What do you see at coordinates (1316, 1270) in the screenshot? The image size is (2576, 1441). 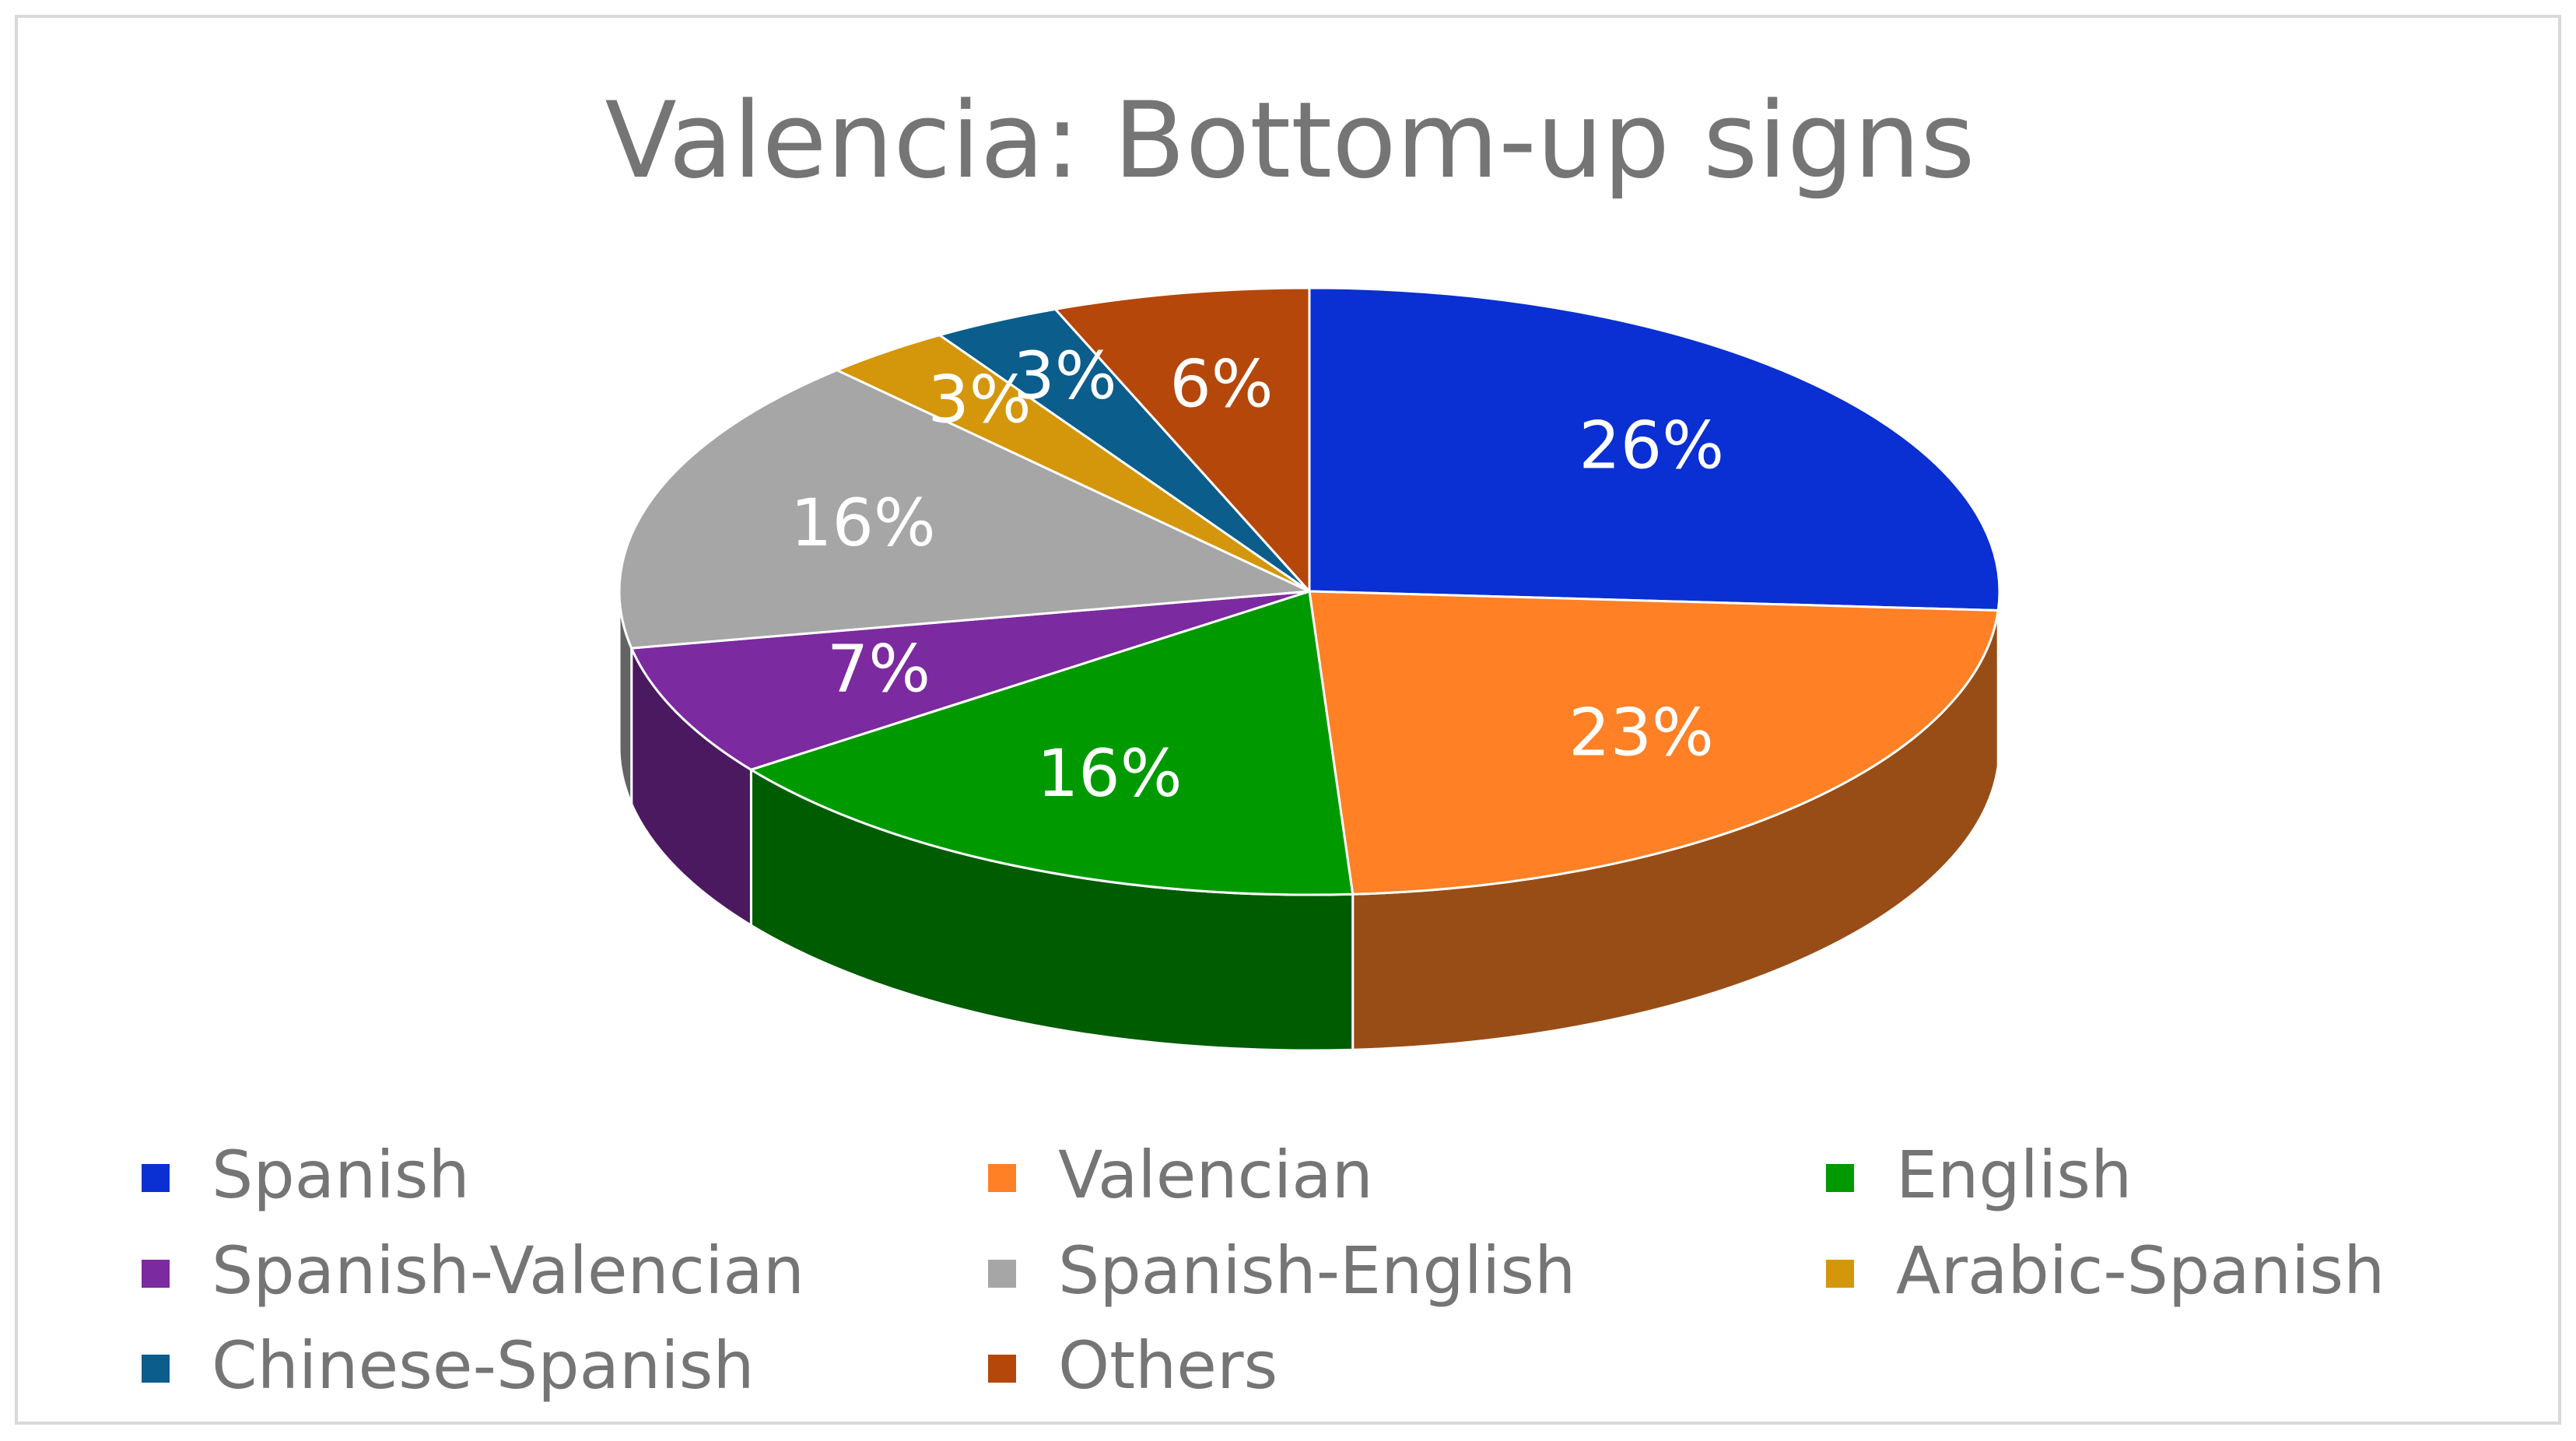 I see `legend-label: Spanish-English` at bounding box center [1316, 1270].